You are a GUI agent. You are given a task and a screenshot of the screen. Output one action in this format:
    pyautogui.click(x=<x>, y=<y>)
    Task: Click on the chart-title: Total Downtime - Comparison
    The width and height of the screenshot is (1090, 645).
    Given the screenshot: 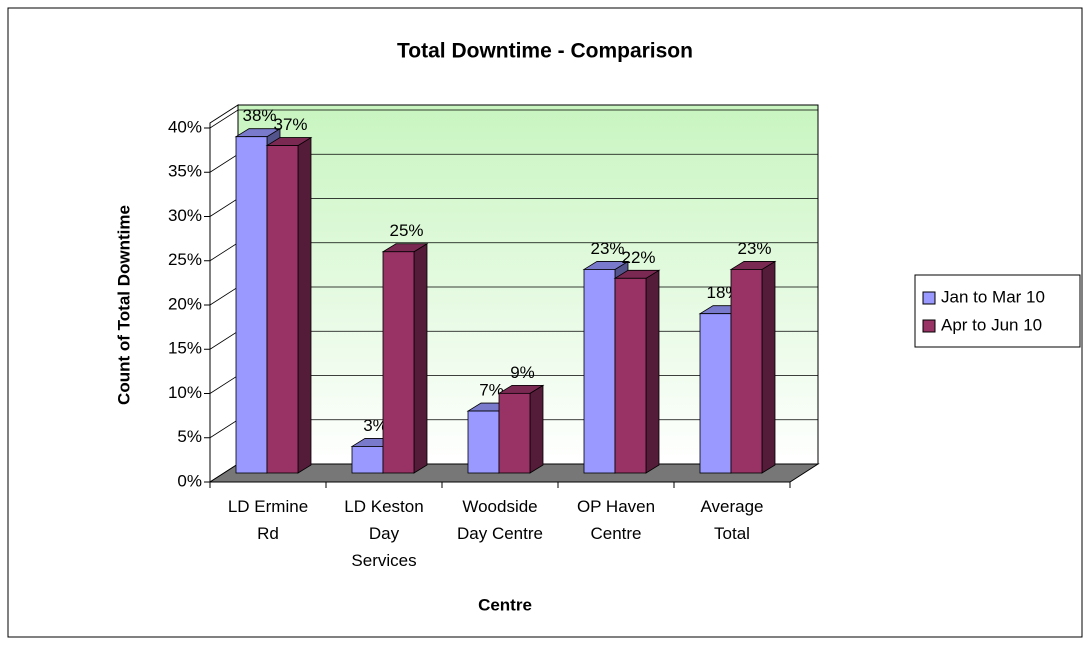 What is the action you would take?
    pyautogui.click(x=545, y=51)
    